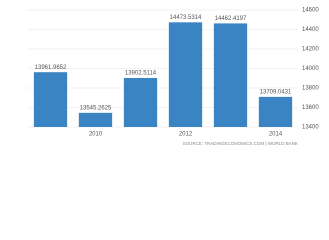 The width and height of the screenshot is (329, 240). Describe the element at coordinates (310, 30) in the screenshot. I see `y-tick-label: 14400` at that location.